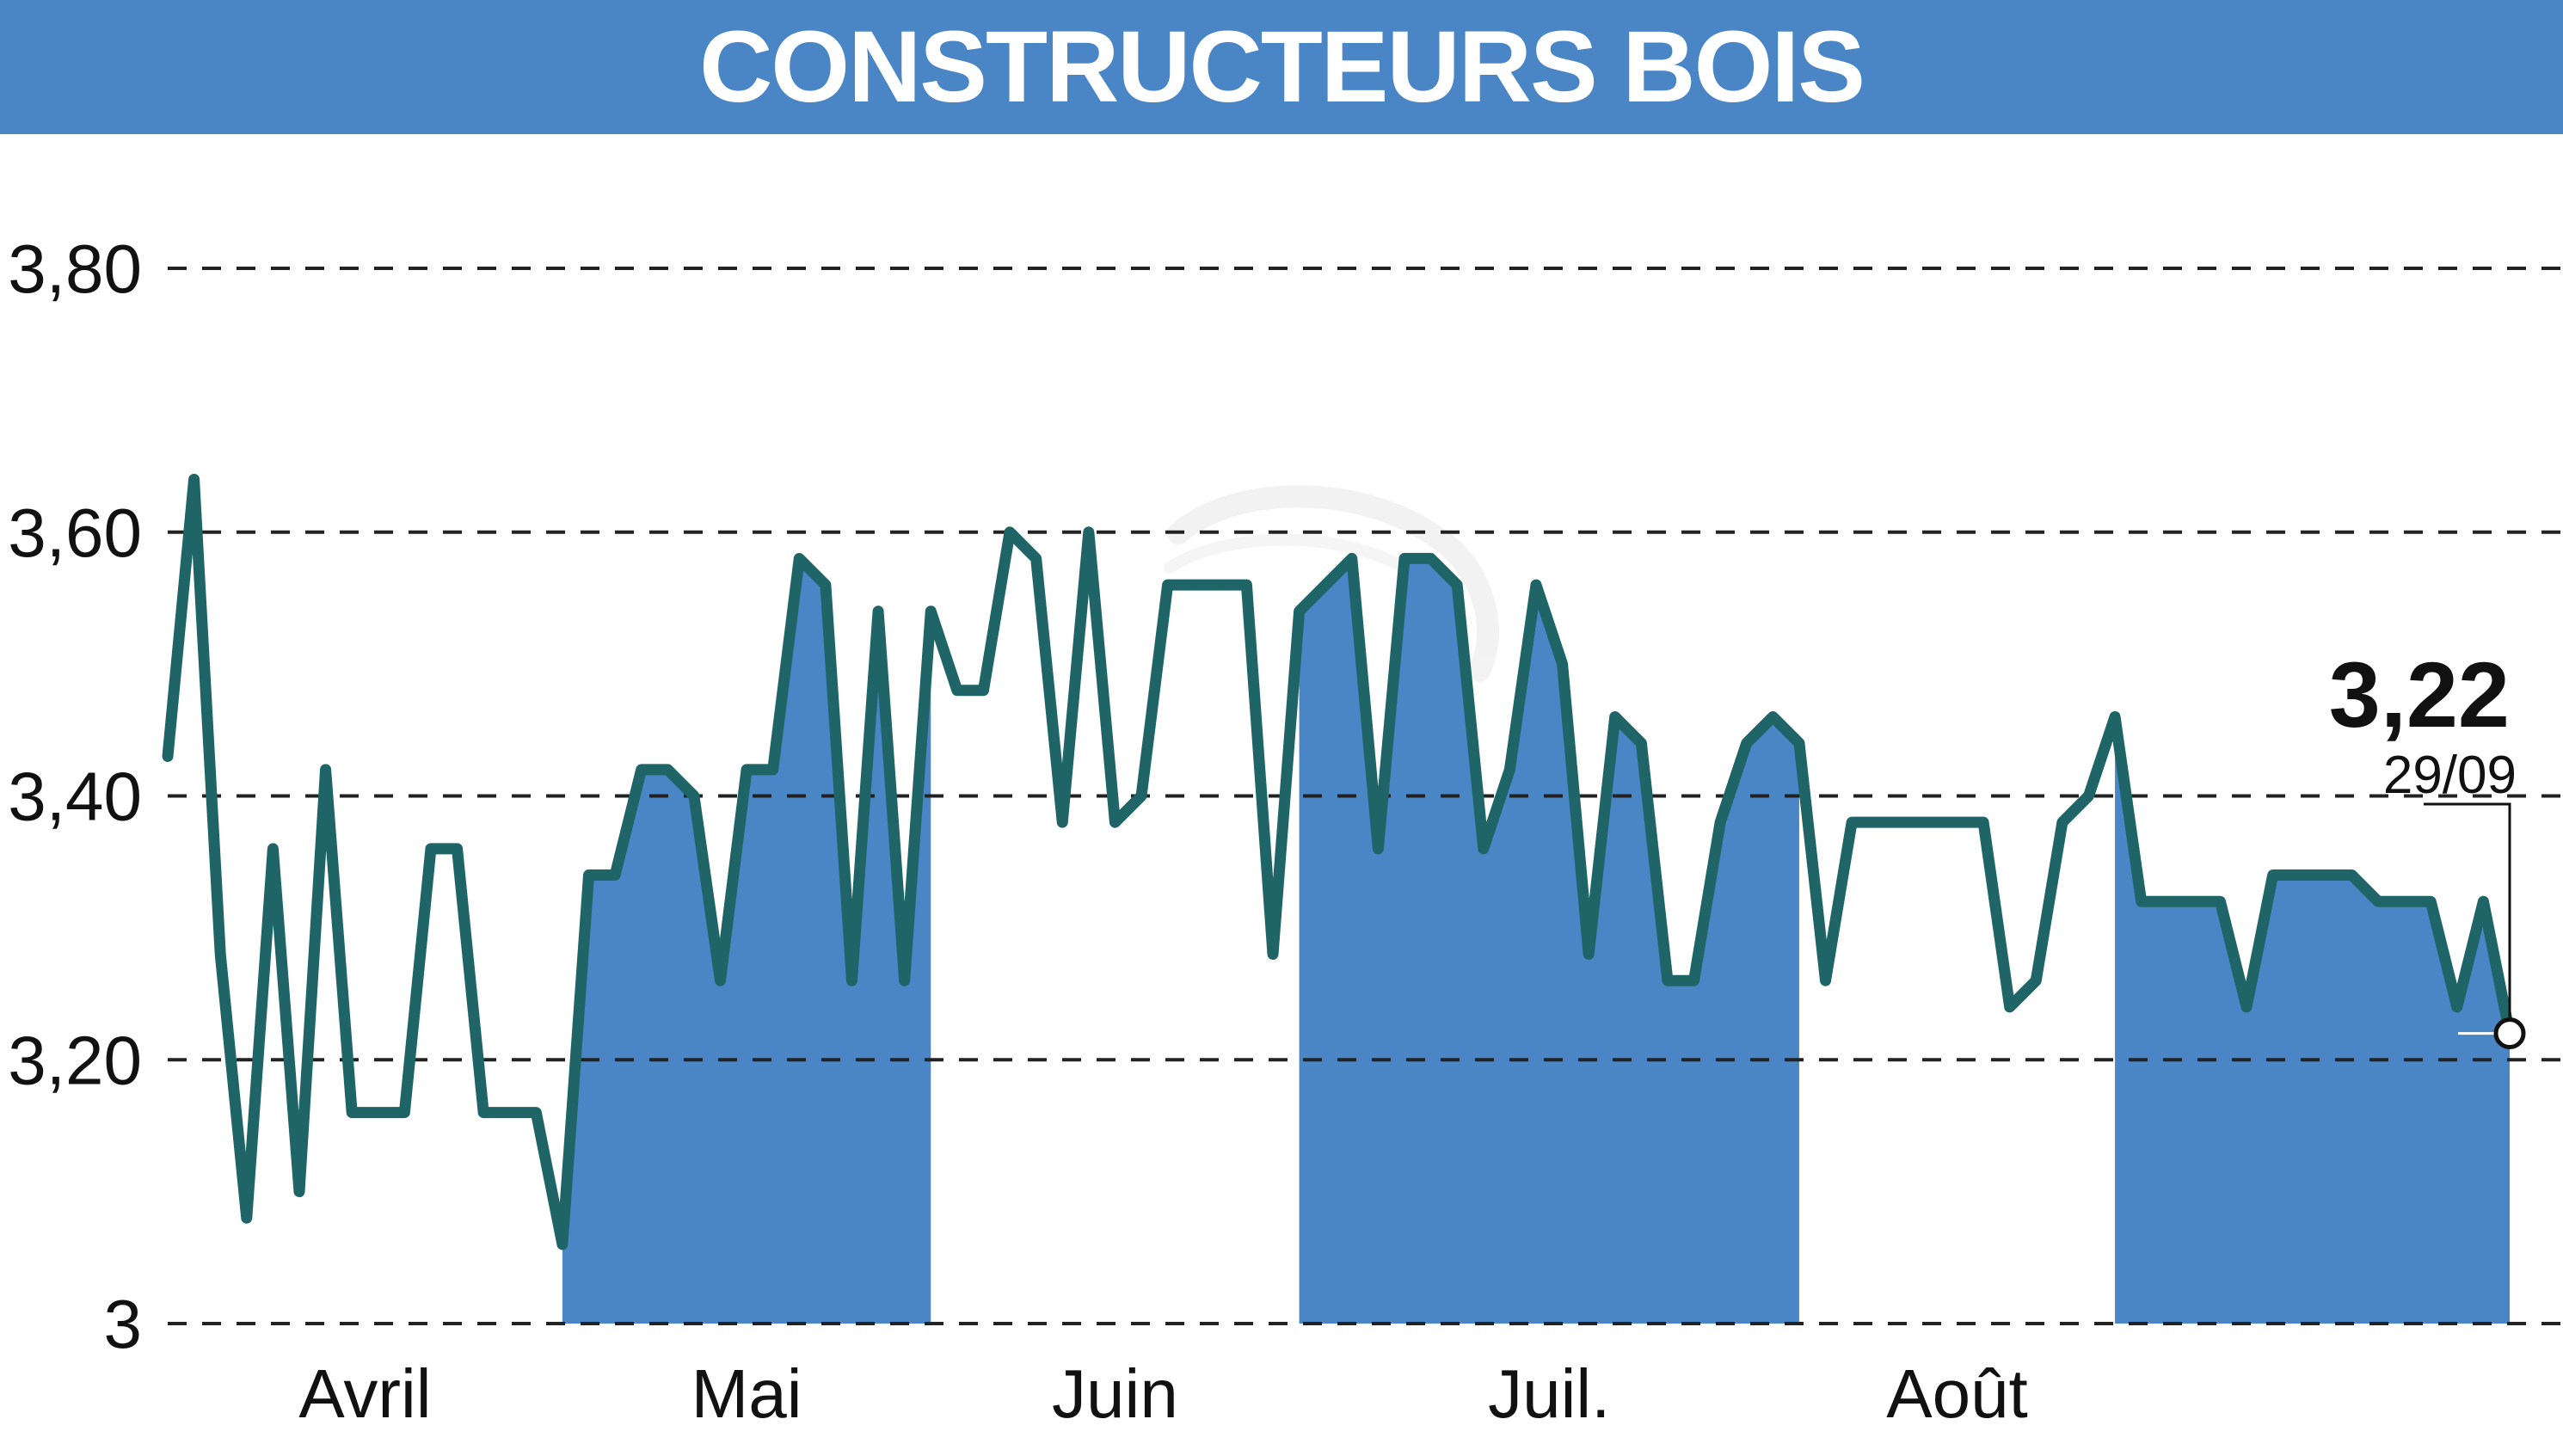  I want to click on x-tick-label: Mai, so click(746, 1393).